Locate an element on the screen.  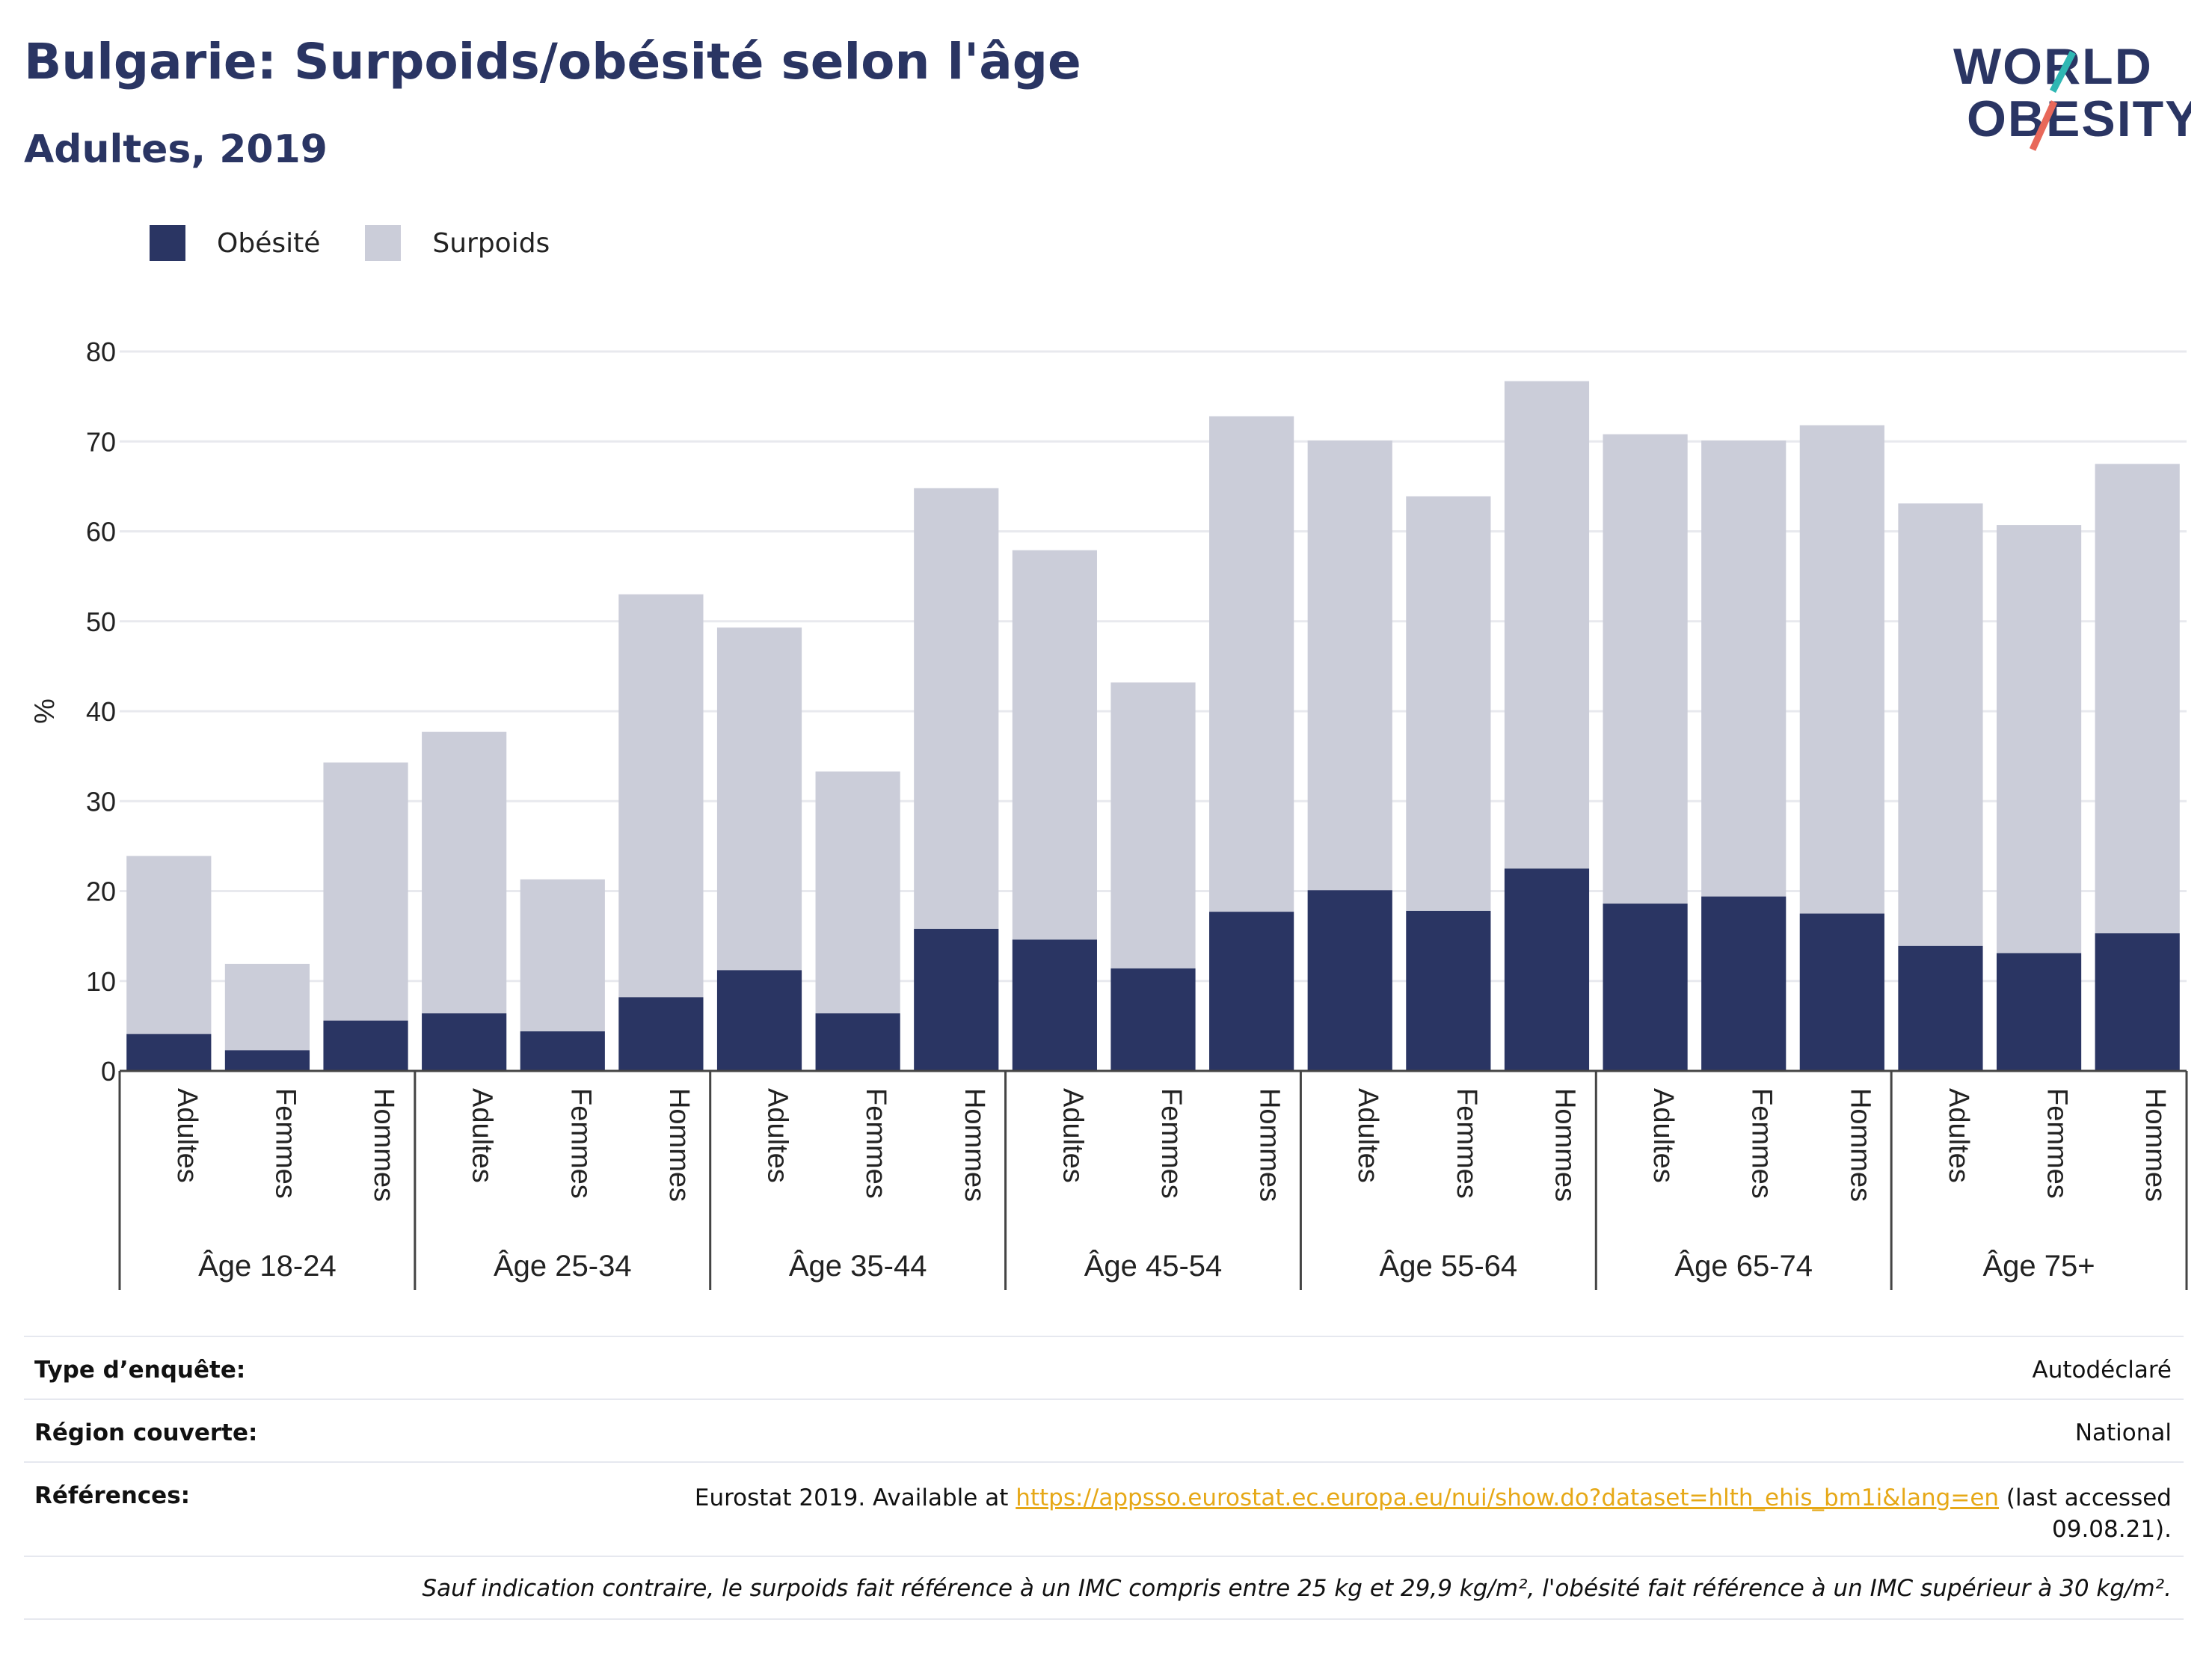
y-tick-label: 80 is located at coordinates (101, 352).